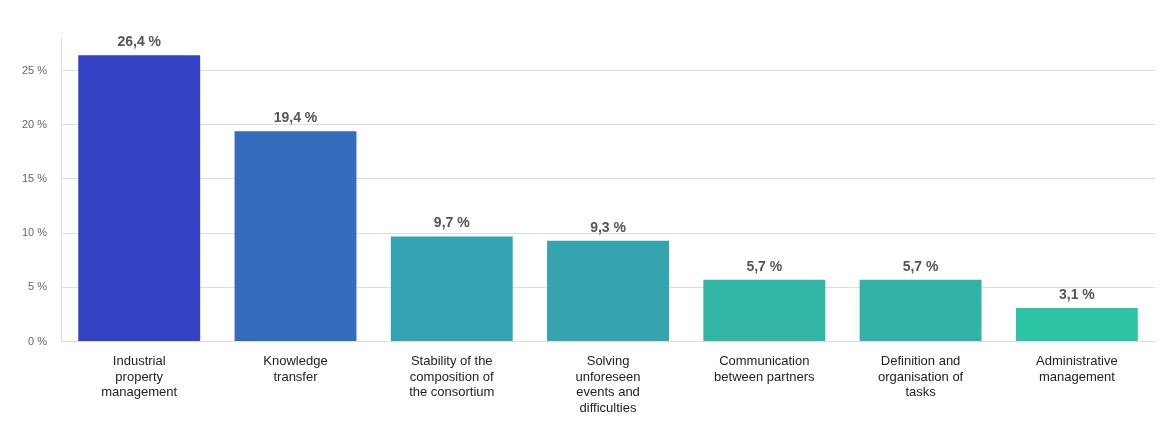 The width and height of the screenshot is (1173, 436). What do you see at coordinates (295, 368) in the screenshot?
I see `x-tick-label: Knowledge transfer` at bounding box center [295, 368].